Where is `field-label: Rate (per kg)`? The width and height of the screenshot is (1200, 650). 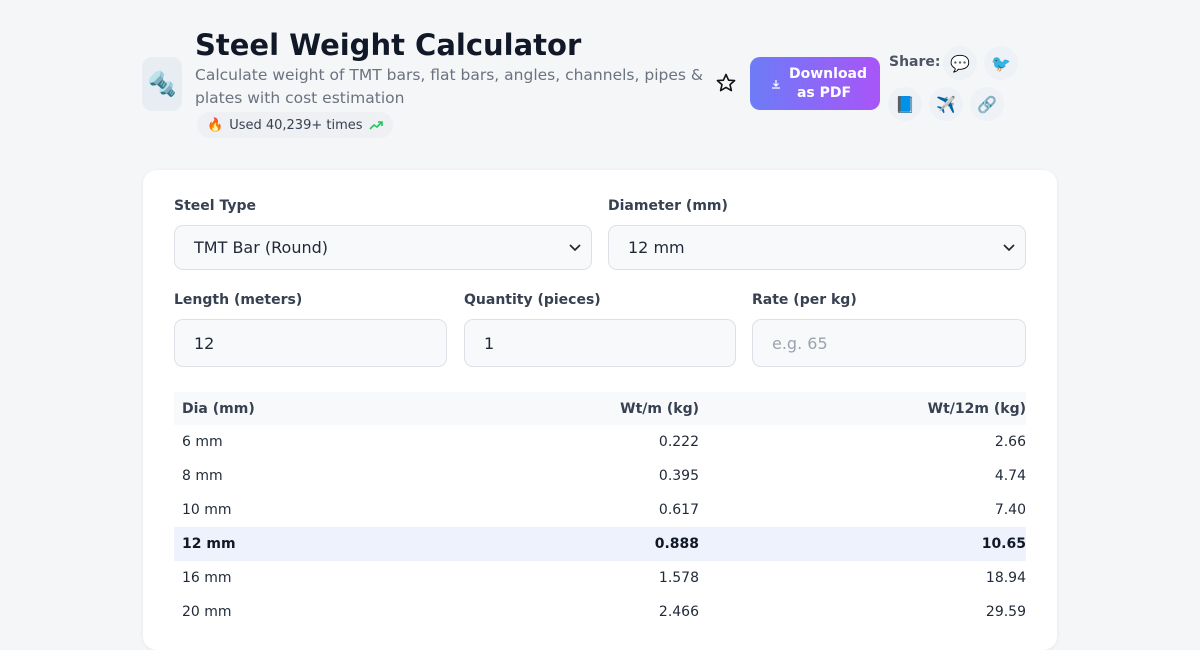 field-label: Rate (per kg) is located at coordinates (804, 300).